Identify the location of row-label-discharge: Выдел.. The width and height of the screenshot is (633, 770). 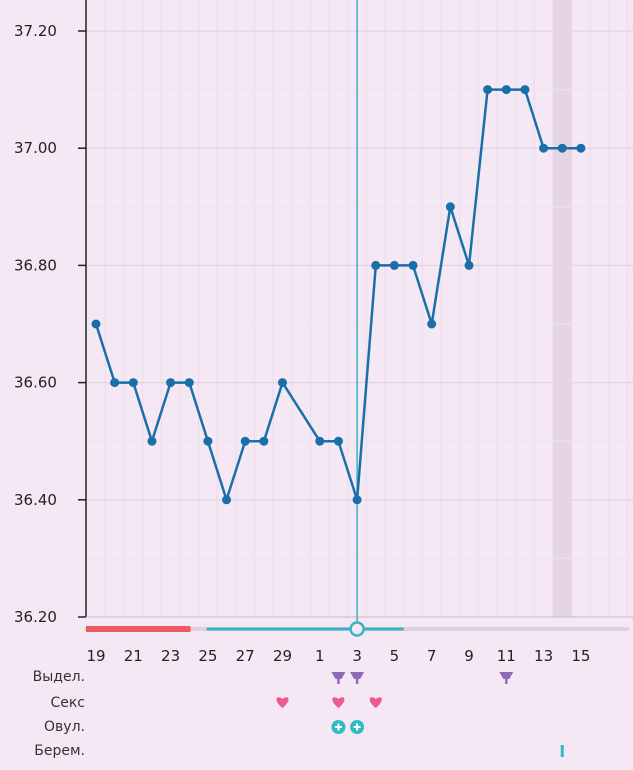
(59, 677).